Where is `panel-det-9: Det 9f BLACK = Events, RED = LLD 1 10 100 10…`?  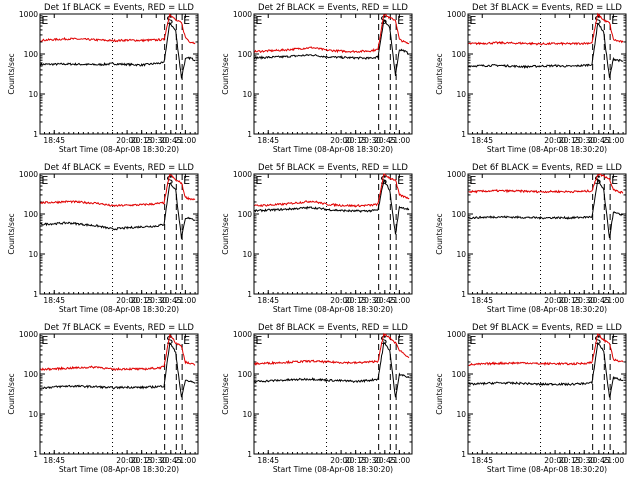 panel-det-9: Det 9f BLACK = Events, RED = LLD 1 10 100 10… is located at coordinates (531, 398).